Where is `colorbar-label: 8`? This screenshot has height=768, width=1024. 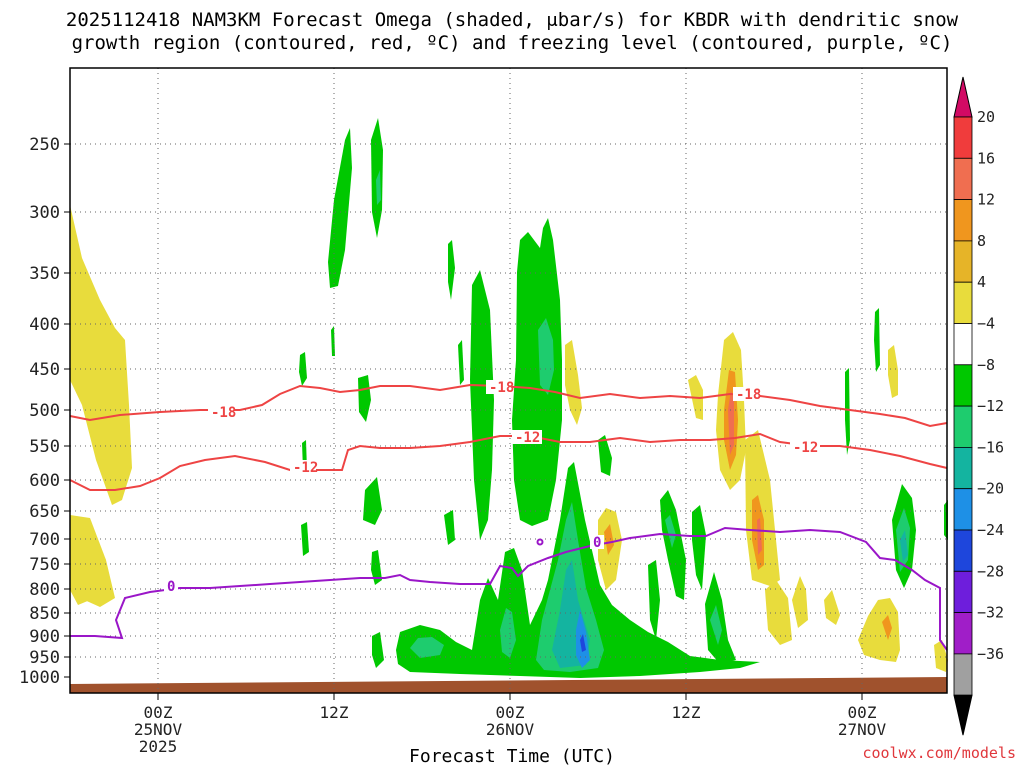
colorbar-label: 8 is located at coordinates (981, 241).